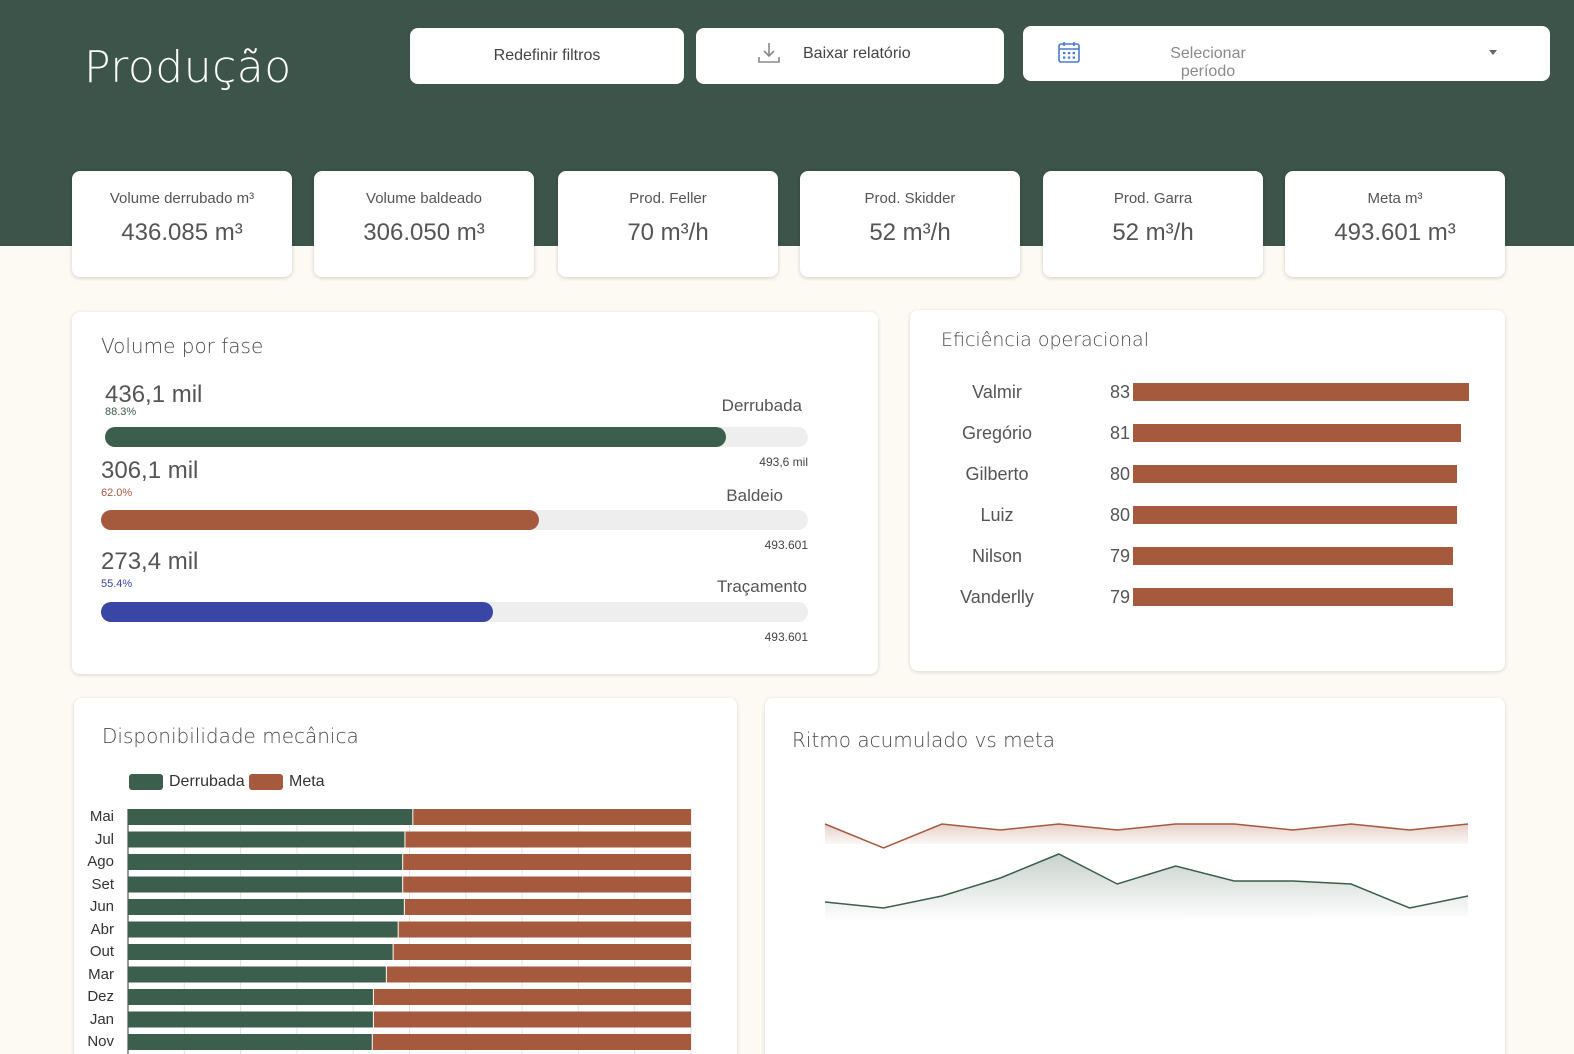 This screenshot has height=1054, width=1574. I want to click on month-label: Jan, so click(101, 1019).